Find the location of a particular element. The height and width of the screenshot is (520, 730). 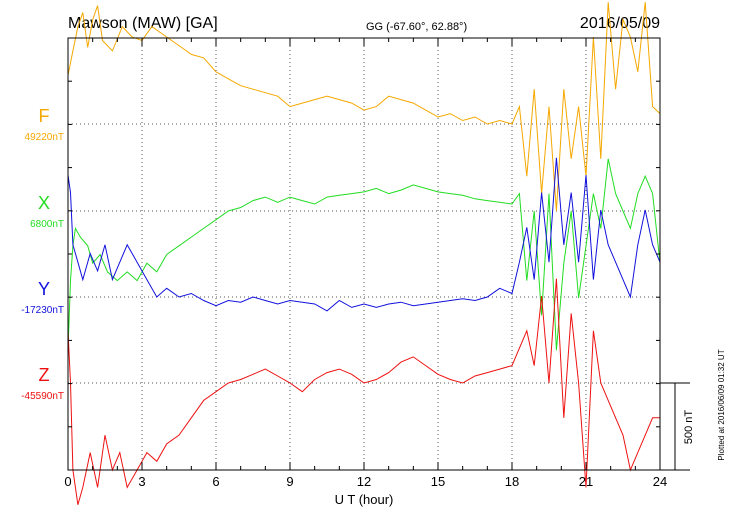

x-tick-label-12: 12 is located at coordinates (364, 481).